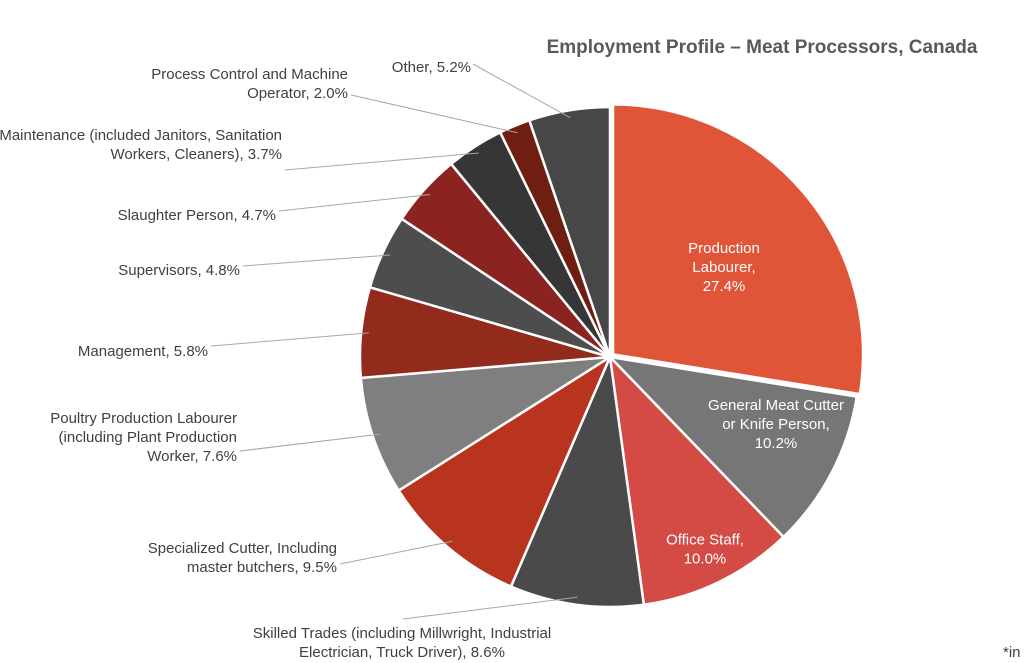 The image size is (1024, 663). Describe the element at coordinates (776, 424) in the screenshot. I see `slice-label-2: General Meat Cutter or Knife Person, 10.2%` at that location.